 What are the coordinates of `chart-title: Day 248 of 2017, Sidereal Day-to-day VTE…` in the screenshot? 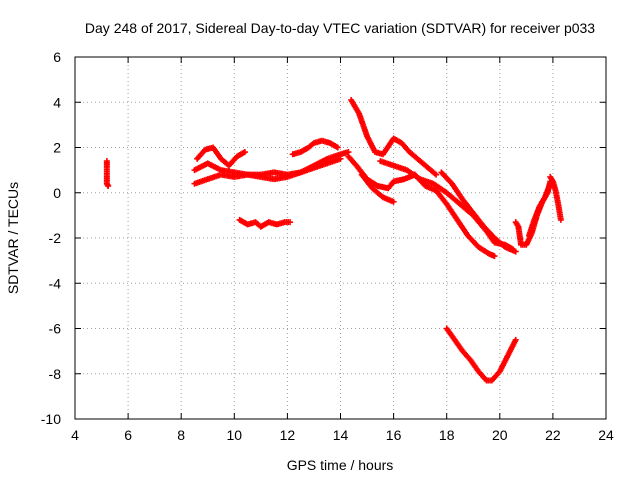 It's located at (340, 28).